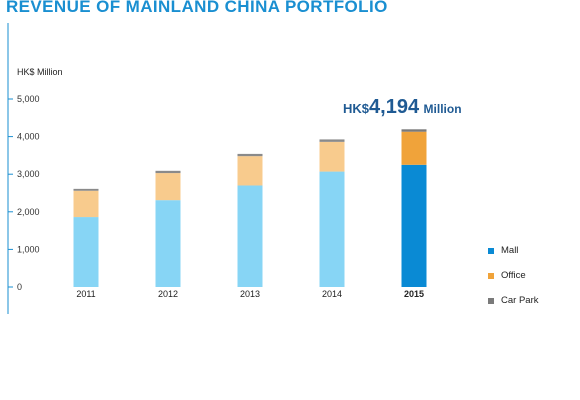 The height and width of the screenshot is (400, 580). I want to click on x-tick-label-2015: 2015, so click(414, 294).